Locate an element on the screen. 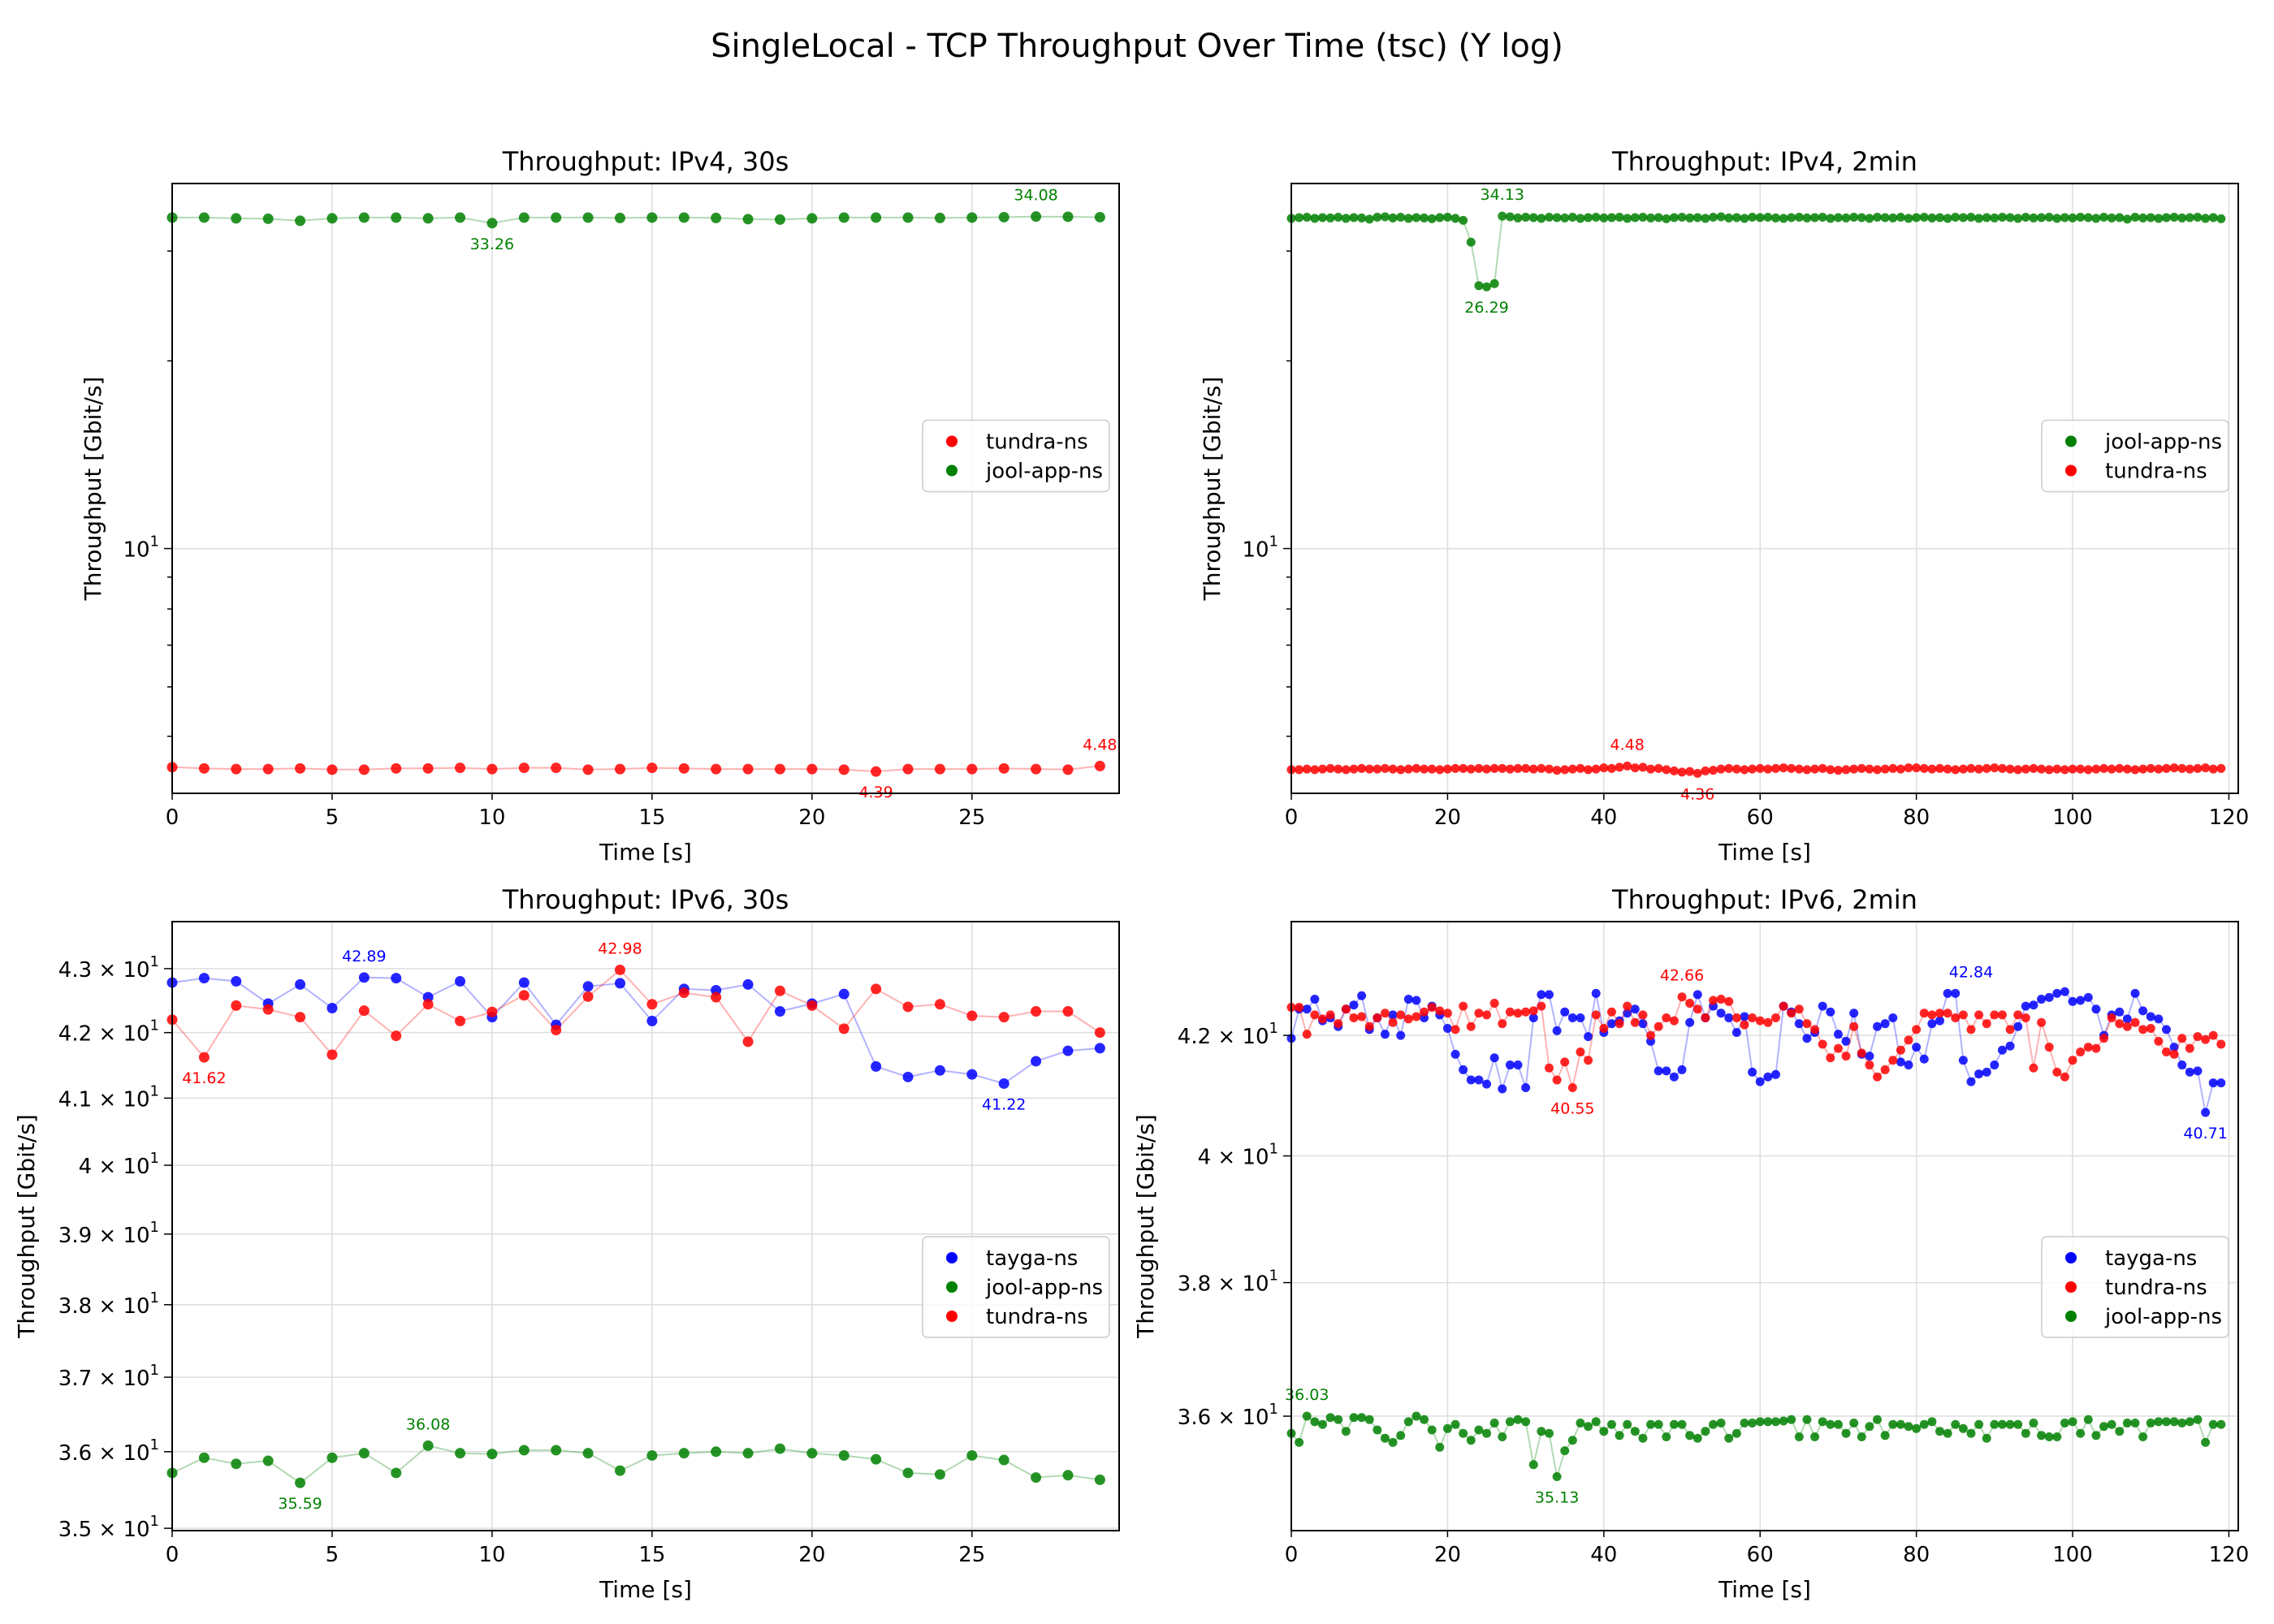 The height and width of the screenshot is (1624, 2274). legend: jool-app-ns tundra-ns is located at coordinates (2135, 456).